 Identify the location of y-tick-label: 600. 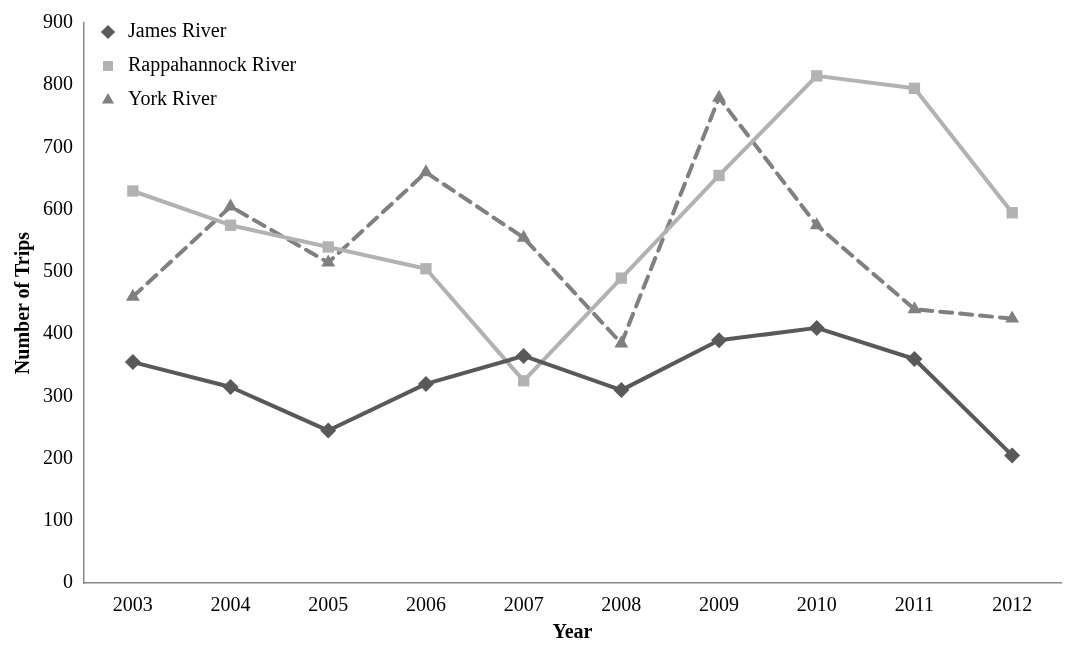
(58, 207).